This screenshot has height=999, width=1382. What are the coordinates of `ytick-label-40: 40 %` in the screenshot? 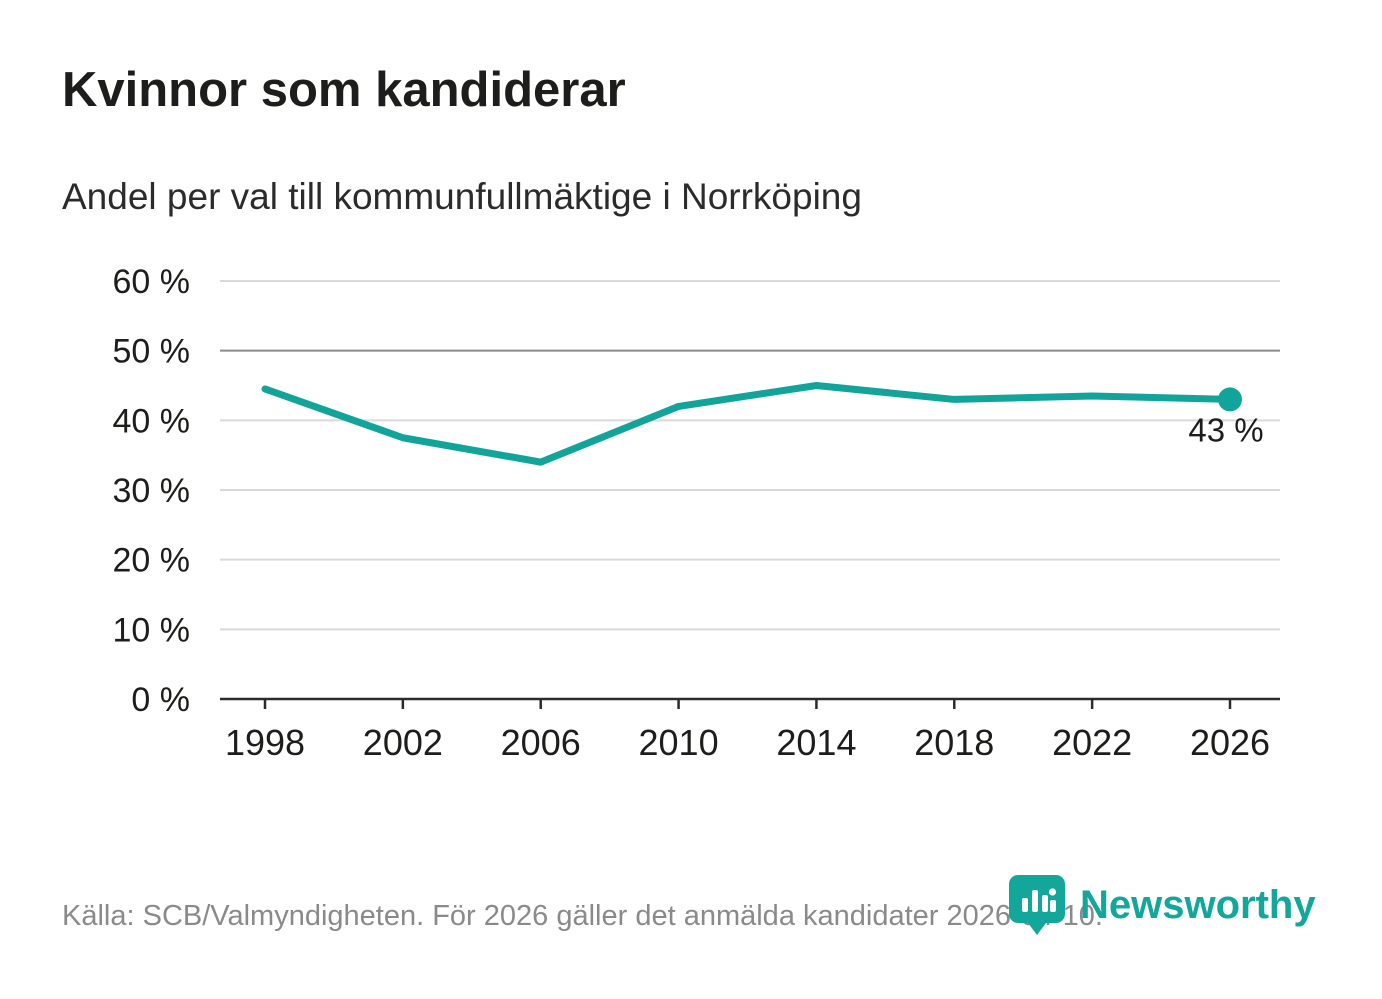 It's located at (152, 421).